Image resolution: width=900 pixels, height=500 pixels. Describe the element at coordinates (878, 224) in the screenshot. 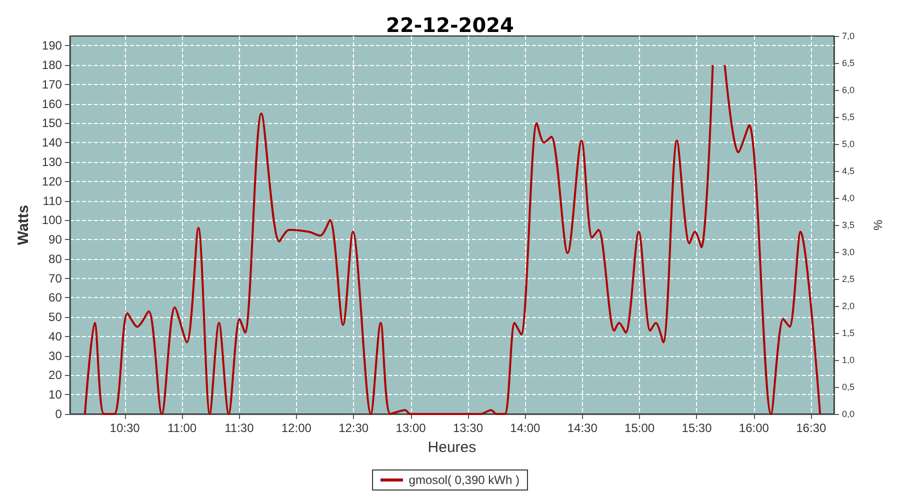

I see `y2-axis-title: %` at that location.